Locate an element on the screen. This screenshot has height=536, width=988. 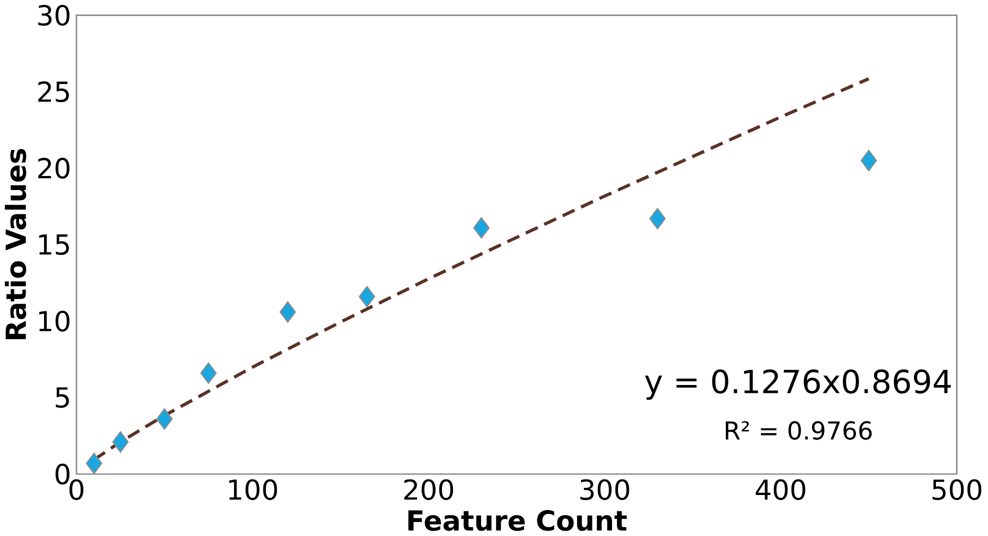
x-tick-label: 500 is located at coordinates (957, 489).